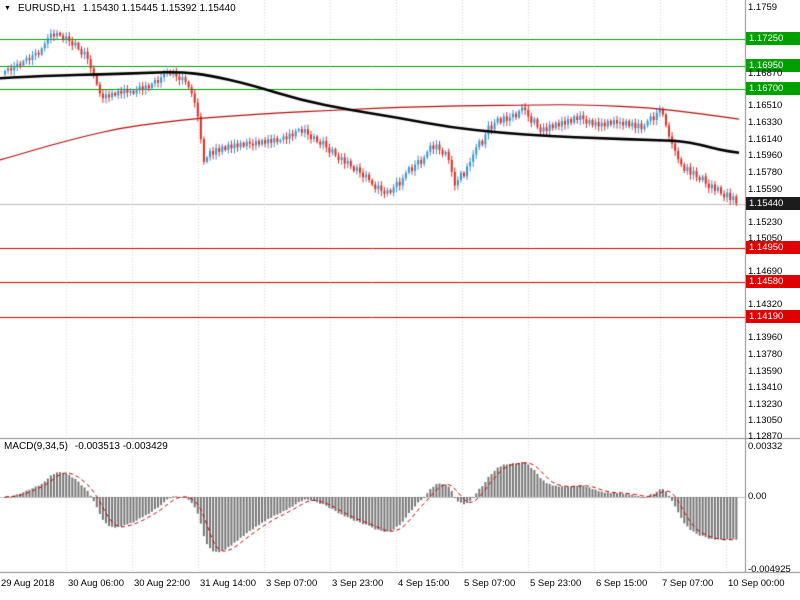 This screenshot has height=600, width=800. I want to click on price-axis-label: 1.16700, so click(773, 88).